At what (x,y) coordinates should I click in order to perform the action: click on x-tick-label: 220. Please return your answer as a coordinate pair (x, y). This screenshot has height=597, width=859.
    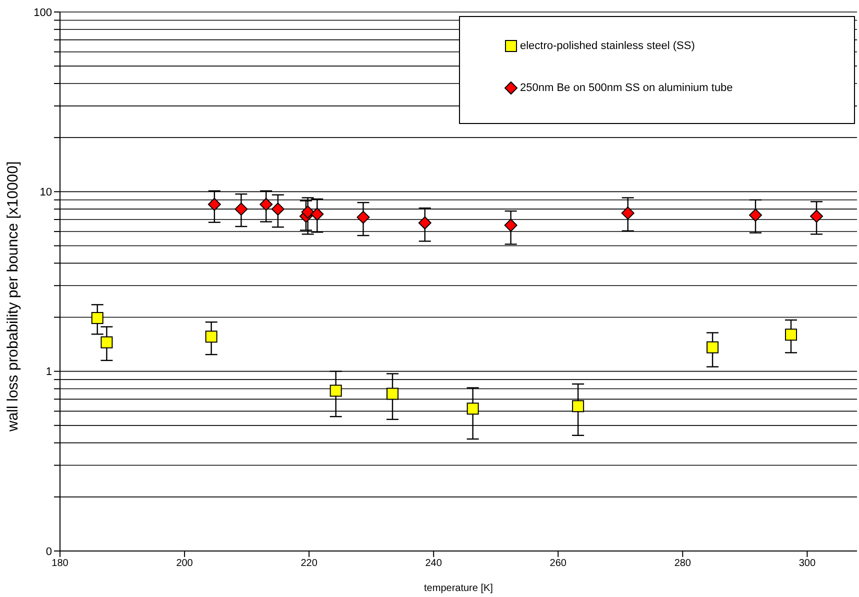
    Looking at the image, I should click on (309, 564).